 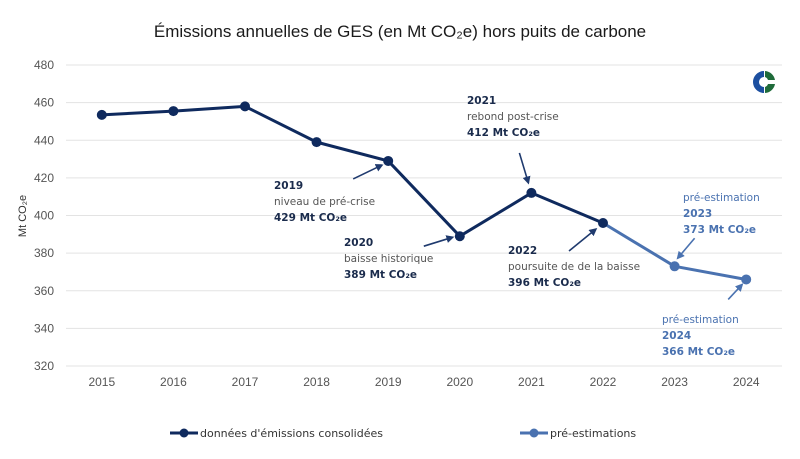 What do you see at coordinates (324, 202) in the screenshot?
I see `annotation-label: niveau de pré-crise` at bounding box center [324, 202].